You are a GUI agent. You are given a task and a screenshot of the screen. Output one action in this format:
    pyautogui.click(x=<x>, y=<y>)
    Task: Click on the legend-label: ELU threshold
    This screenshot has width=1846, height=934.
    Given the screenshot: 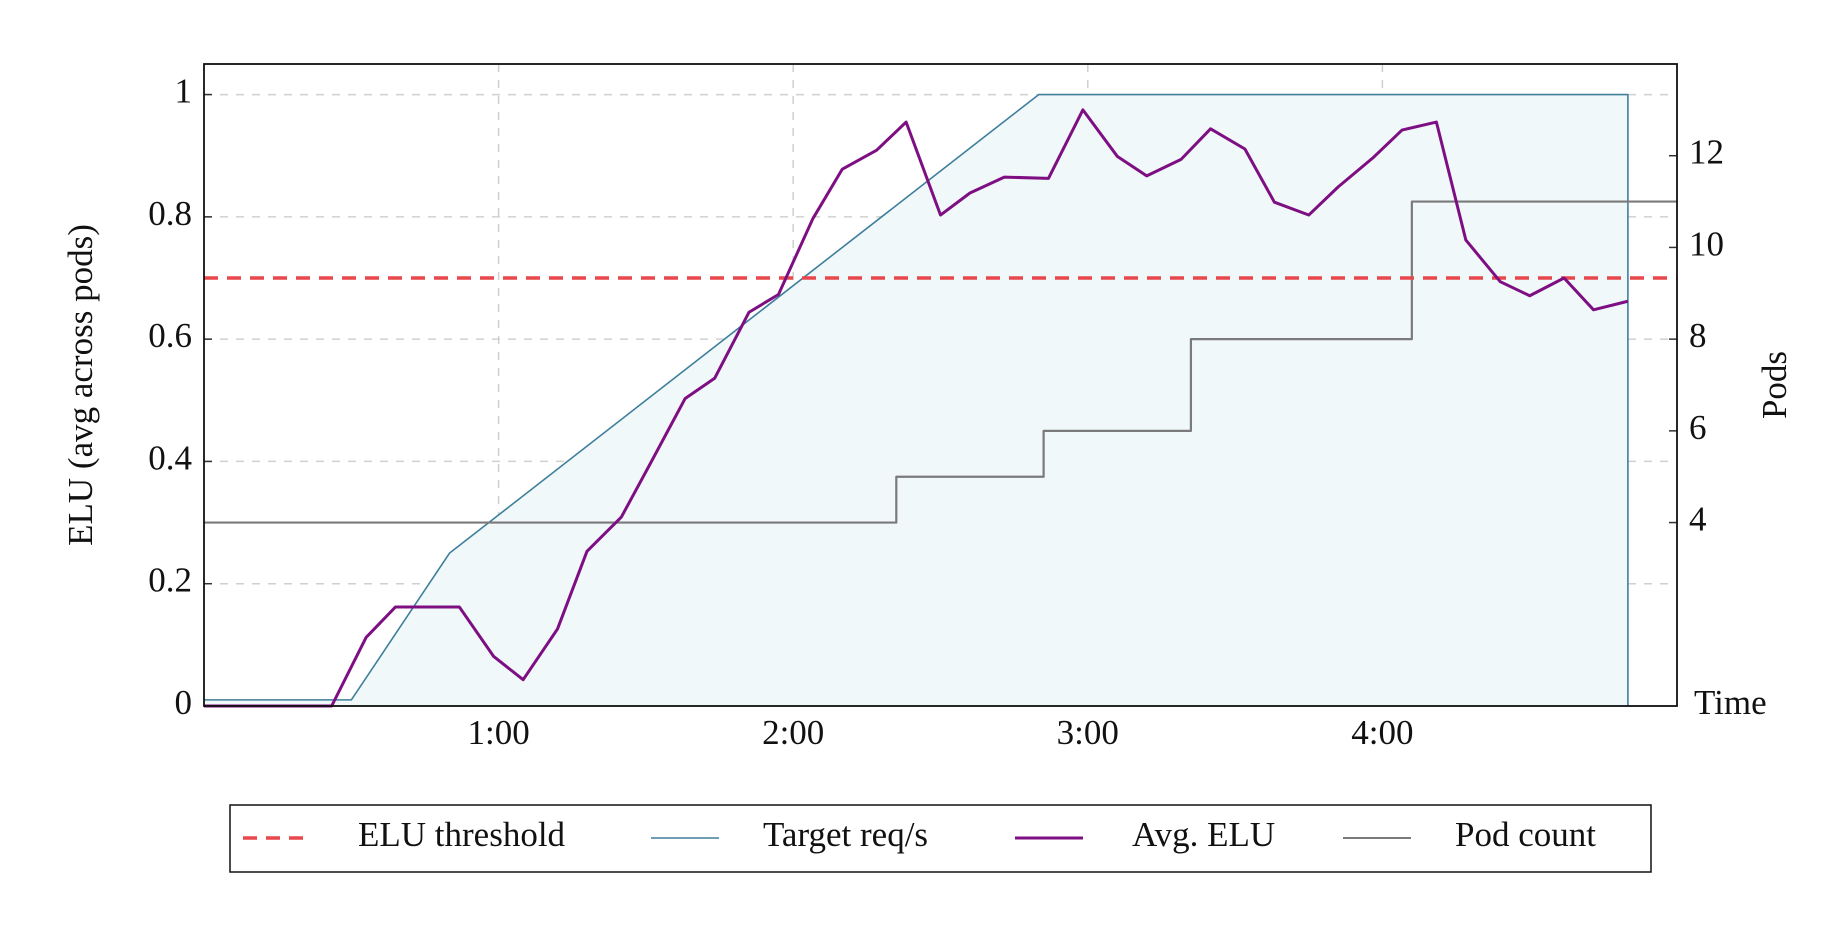 What is the action you would take?
    pyautogui.click(x=462, y=834)
    